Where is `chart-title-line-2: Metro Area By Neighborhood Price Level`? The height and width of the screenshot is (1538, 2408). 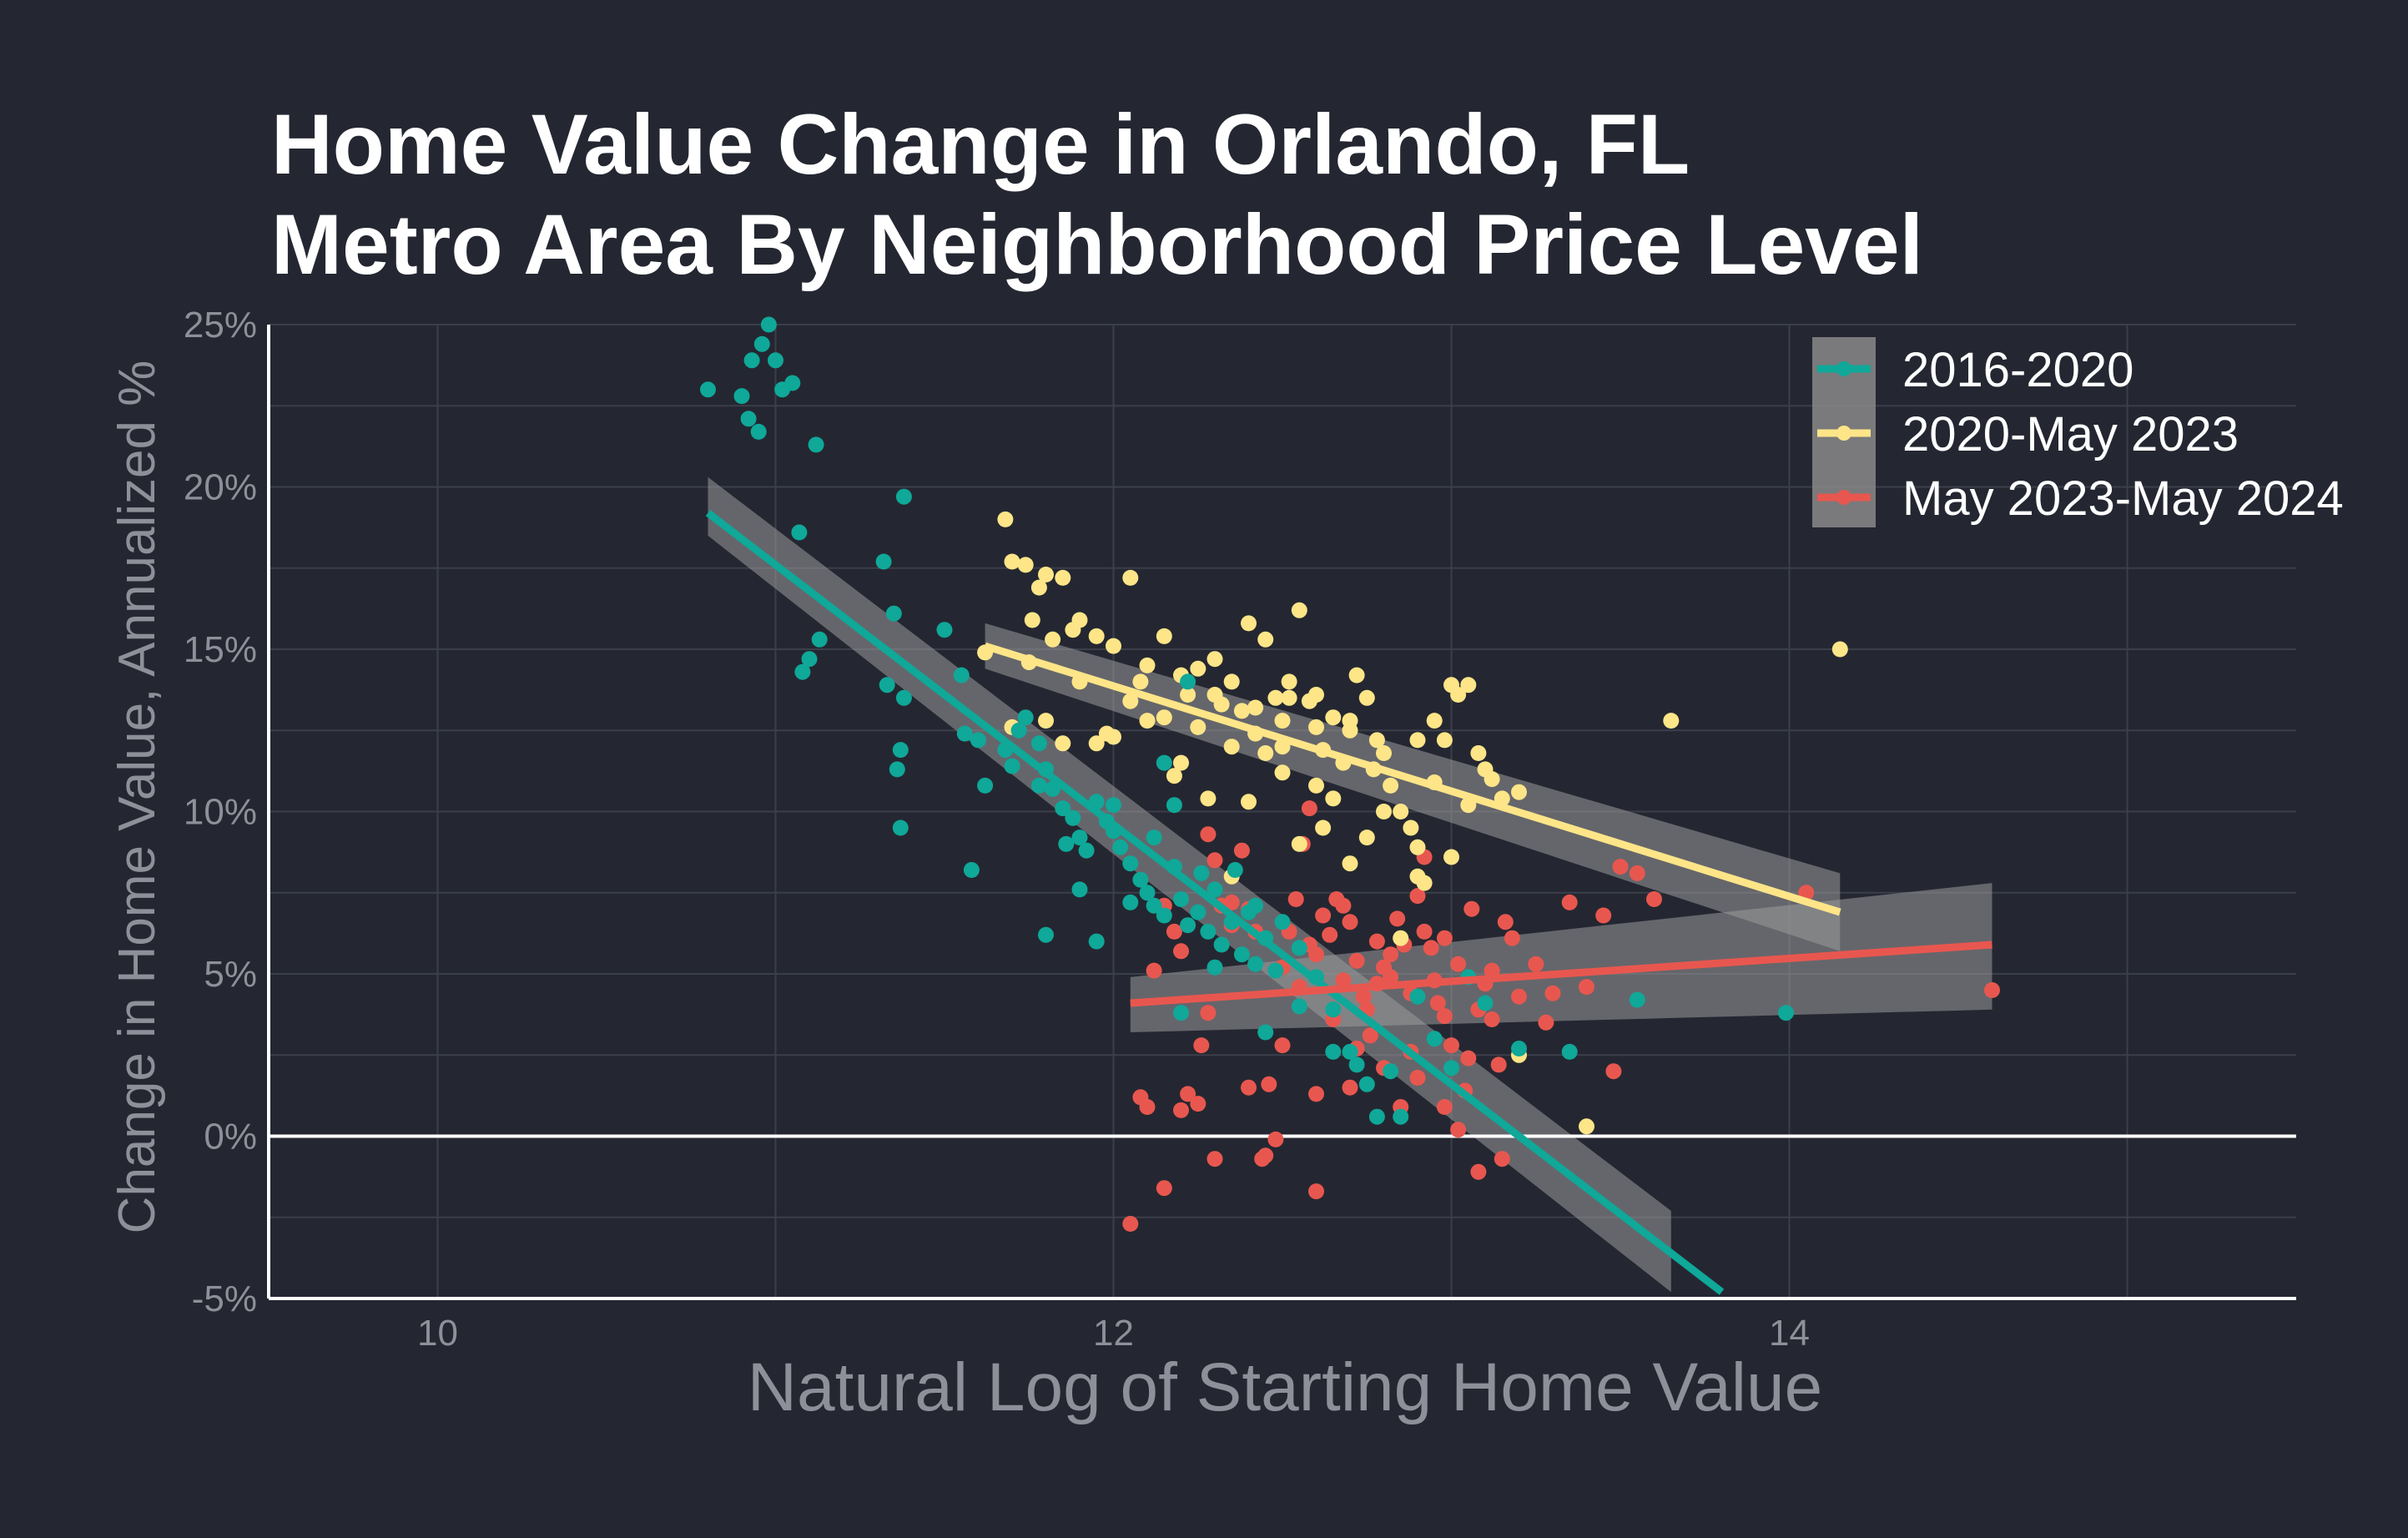
chart-title-line-2: Metro Area By Neighborhood Price Level is located at coordinates (1097, 244).